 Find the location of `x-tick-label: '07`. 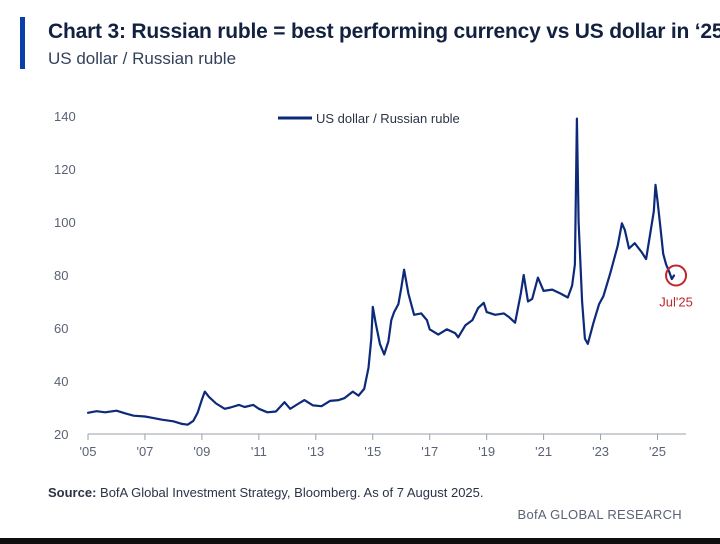

x-tick-label: '07 is located at coordinates (144, 451).